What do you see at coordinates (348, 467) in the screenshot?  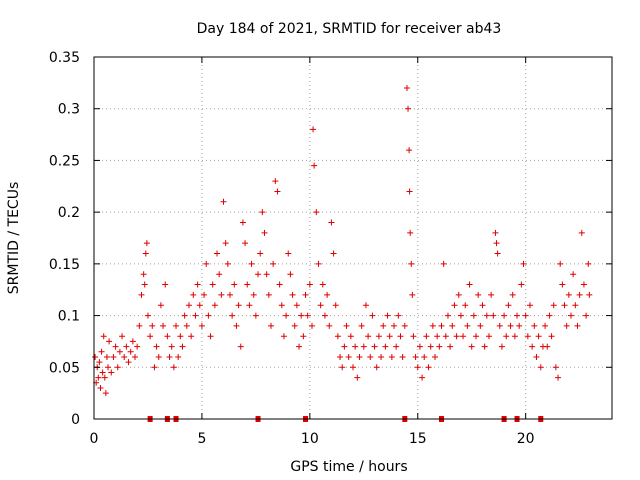 I see `x-axis-label: GPS time / hours` at bounding box center [348, 467].